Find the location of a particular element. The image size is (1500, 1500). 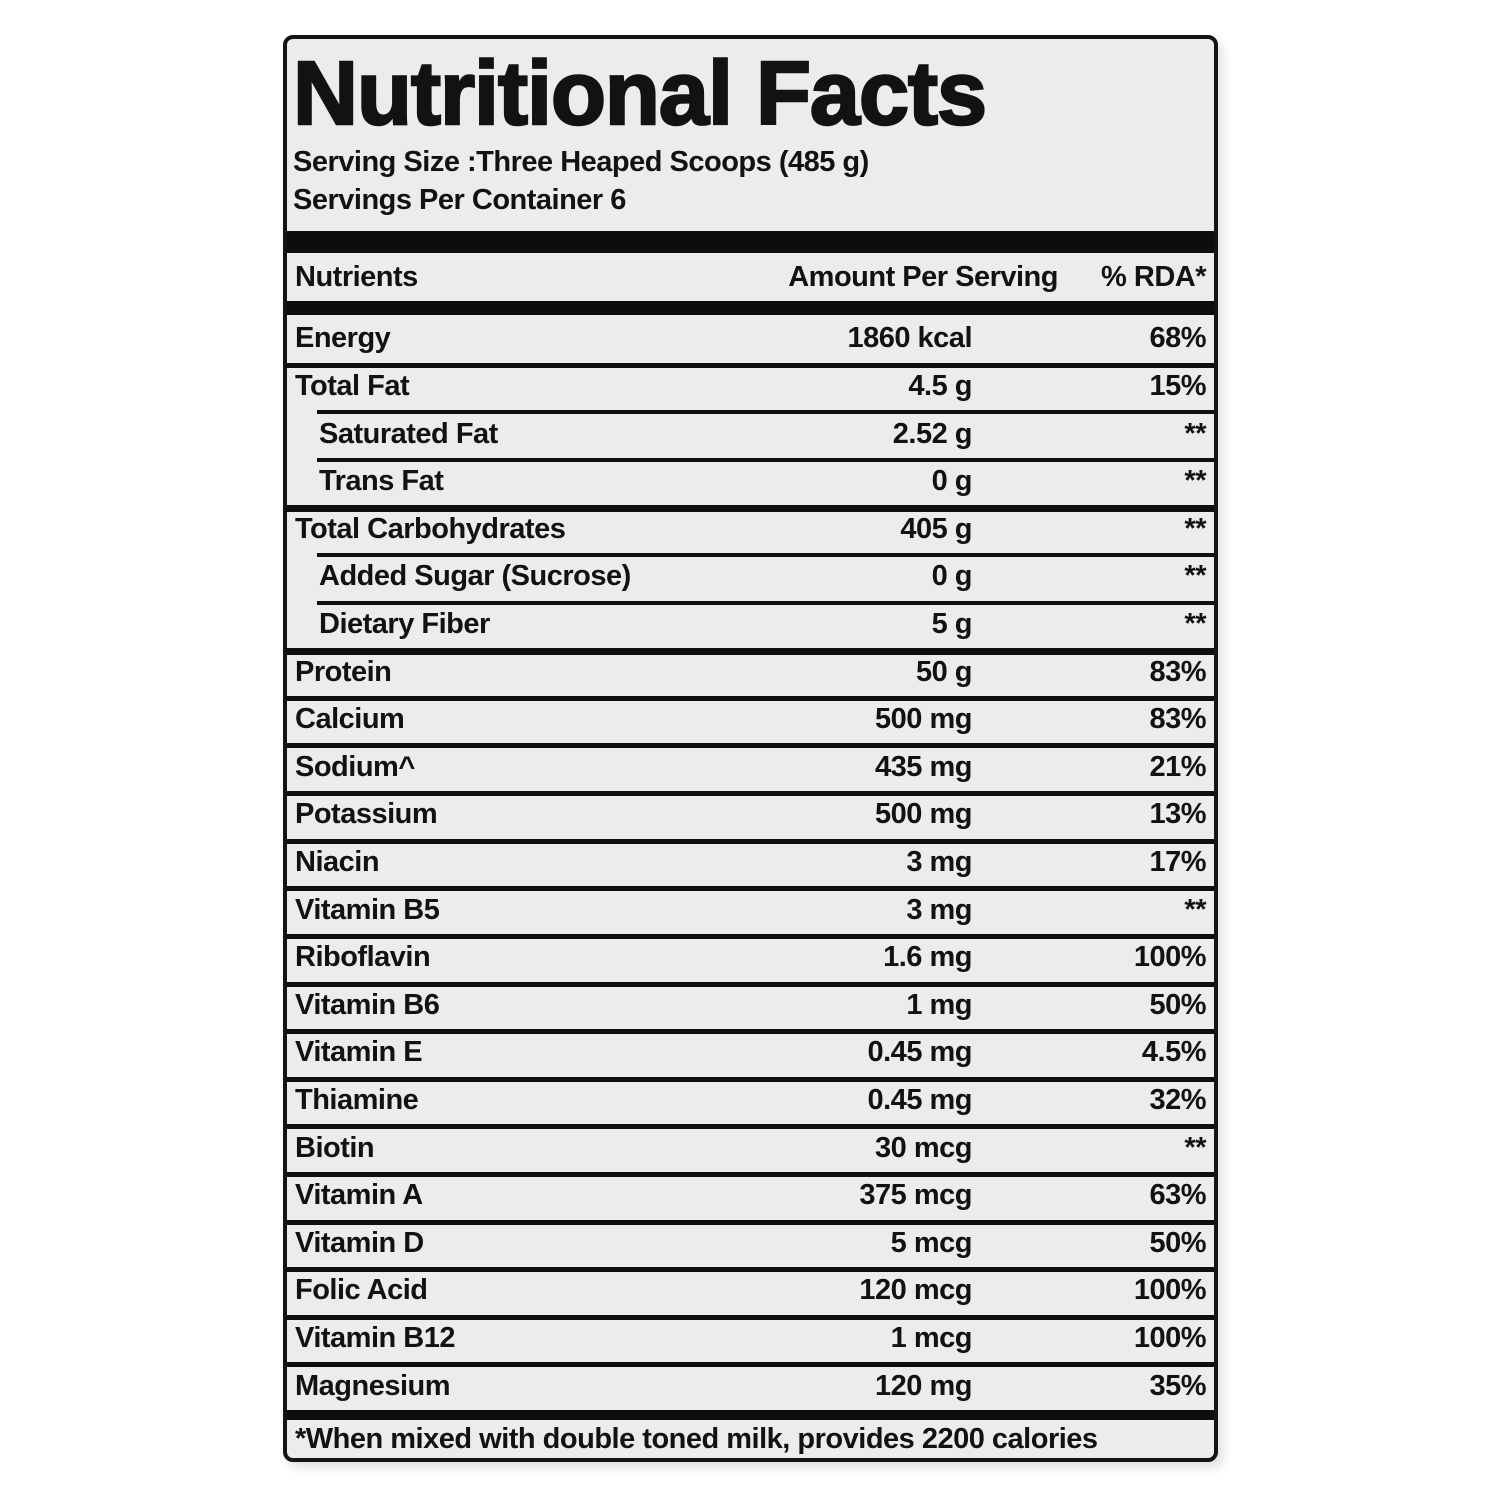

table-header-row: Nutrients Amount Per Serving % RDA* is located at coordinates (750, 277).